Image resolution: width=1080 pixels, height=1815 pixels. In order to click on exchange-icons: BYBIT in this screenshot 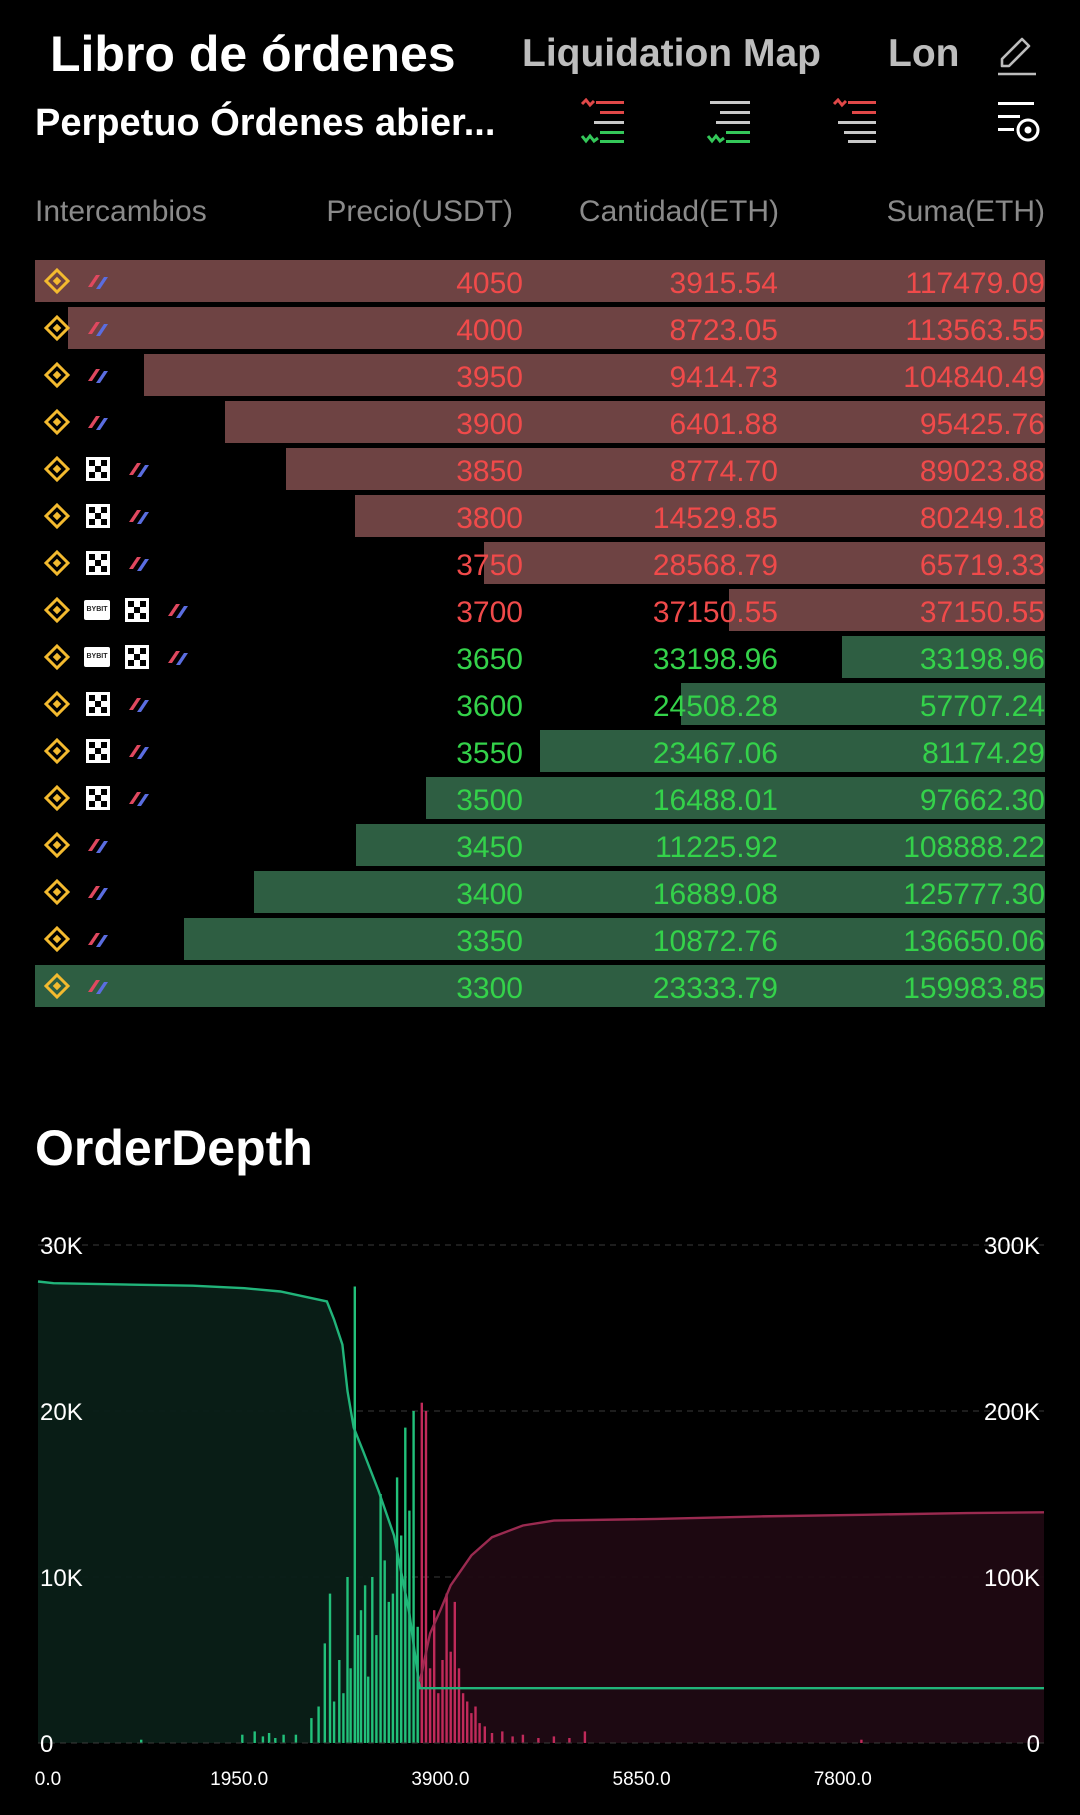, I will do `click(117, 610)`.